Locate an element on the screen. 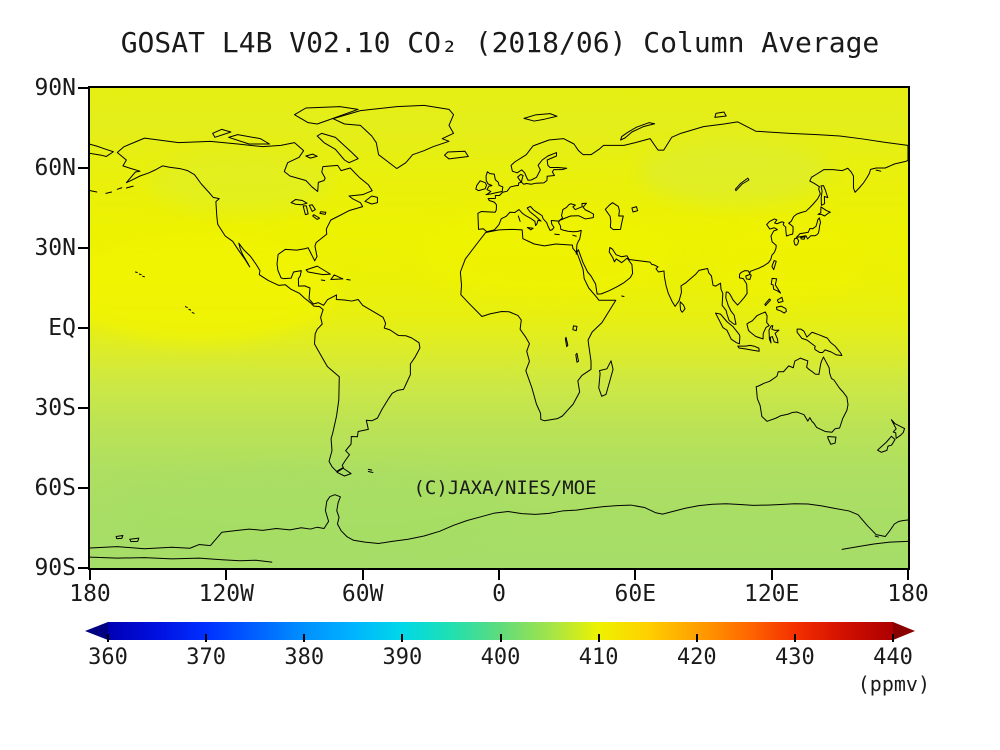 Image resolution: width=1000 pixels, height=750 pixels. colorbar-label-380: 380 is located at coordinates (304, 657).